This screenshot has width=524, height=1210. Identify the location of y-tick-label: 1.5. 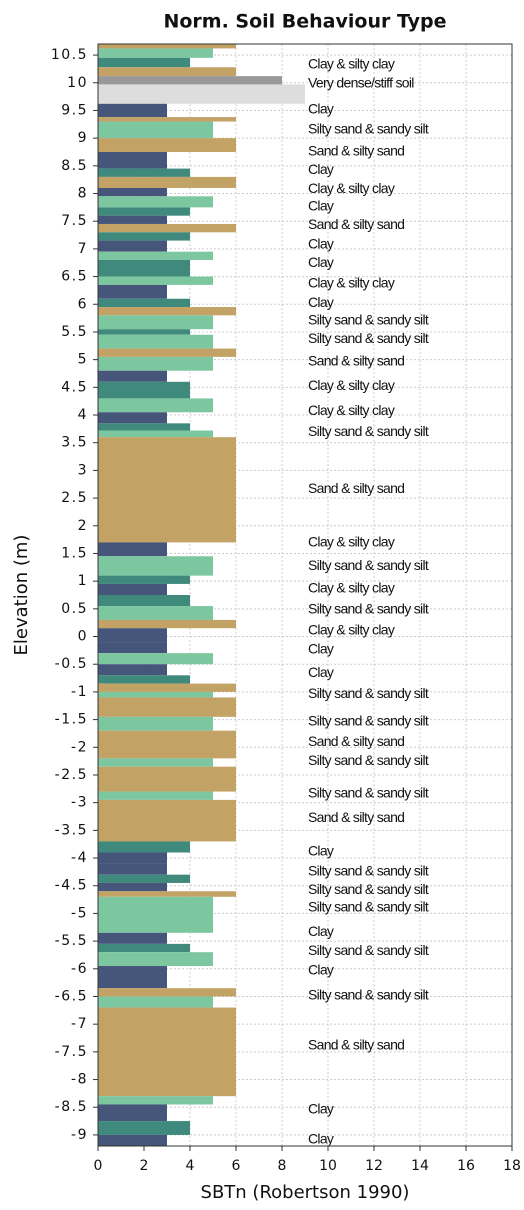
(74, 553).